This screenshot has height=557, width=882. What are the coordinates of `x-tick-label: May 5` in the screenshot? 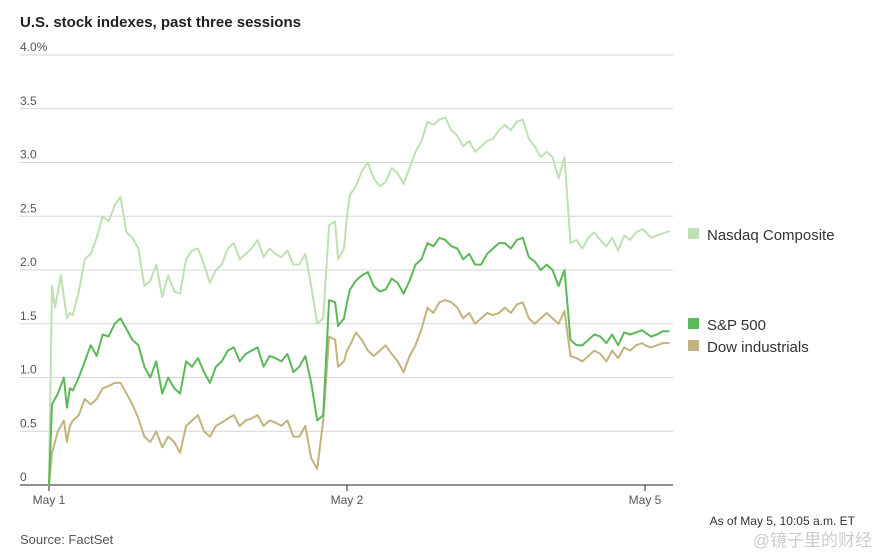 It's located at (645, 500).